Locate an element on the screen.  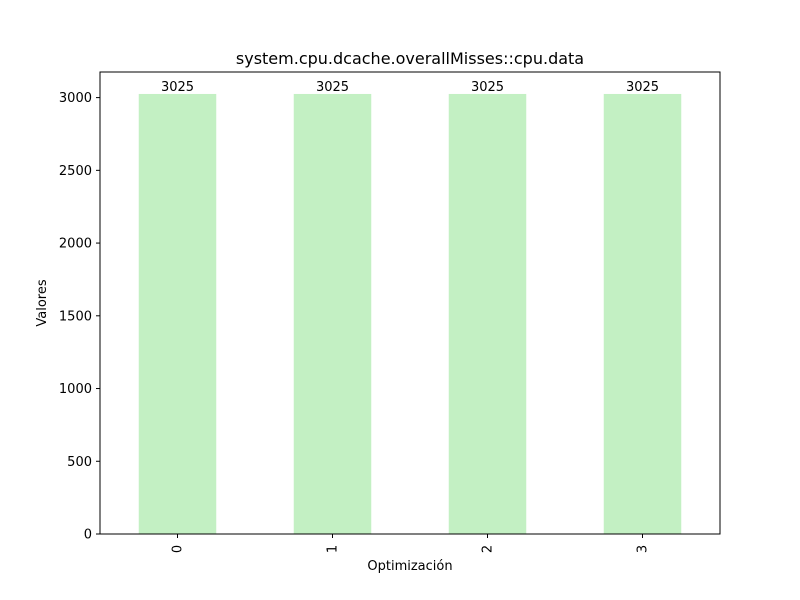
y-tick-label-1500: 1500 is located at coordinates (75, 316).